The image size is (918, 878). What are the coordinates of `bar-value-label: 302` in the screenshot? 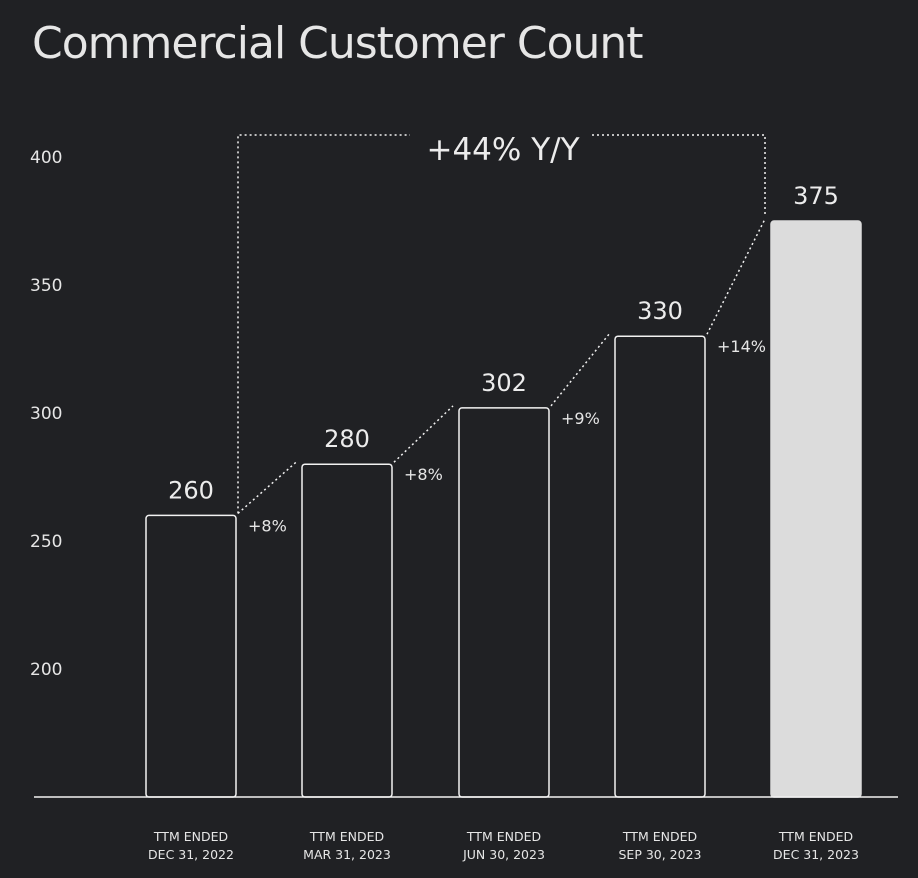 It's located at (504, 383).